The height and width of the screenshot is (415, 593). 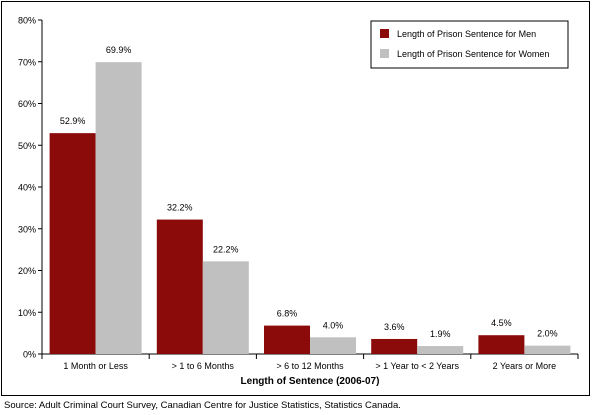 What do you see at coordinates (29, 355) in the screenshot?
I see `y-tick-label: 0%` at bounding box center [29, 355].